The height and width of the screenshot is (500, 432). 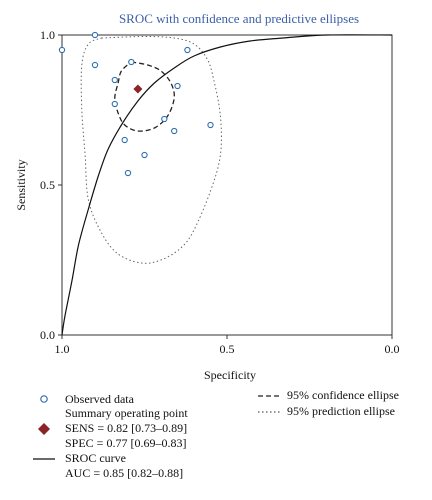 What do you see at coordinates (44, 399) in the screenshot?
I see `legend-observed-symbol` at bounding box center [44, 399].